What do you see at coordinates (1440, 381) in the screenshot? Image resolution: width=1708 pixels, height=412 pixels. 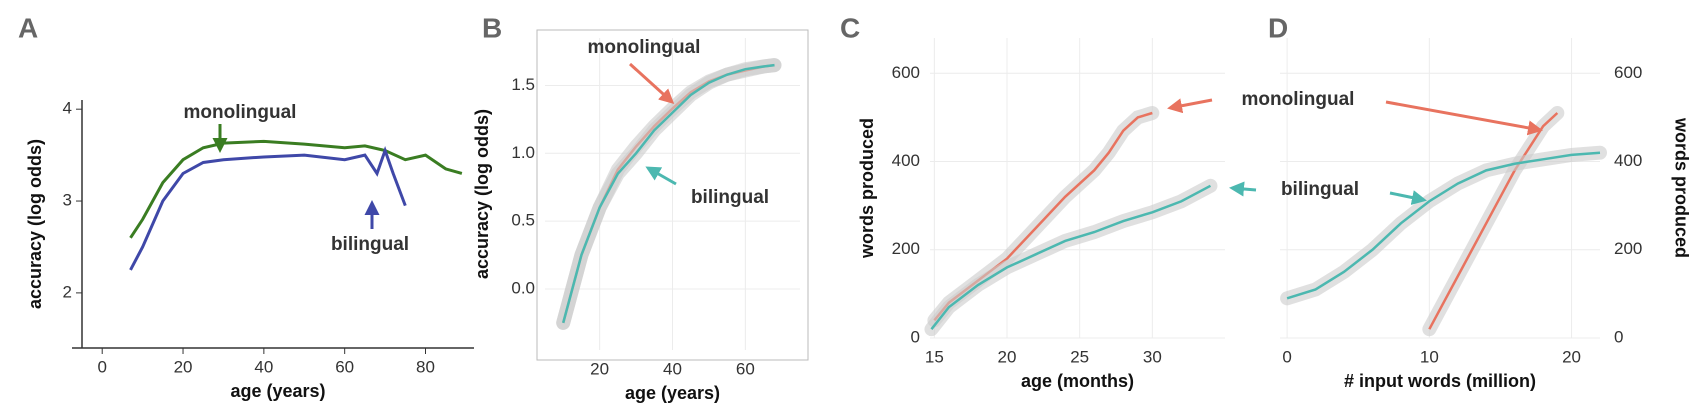 I see `x-axis-label: # input words (million)` at bounding box center [1440, 381].